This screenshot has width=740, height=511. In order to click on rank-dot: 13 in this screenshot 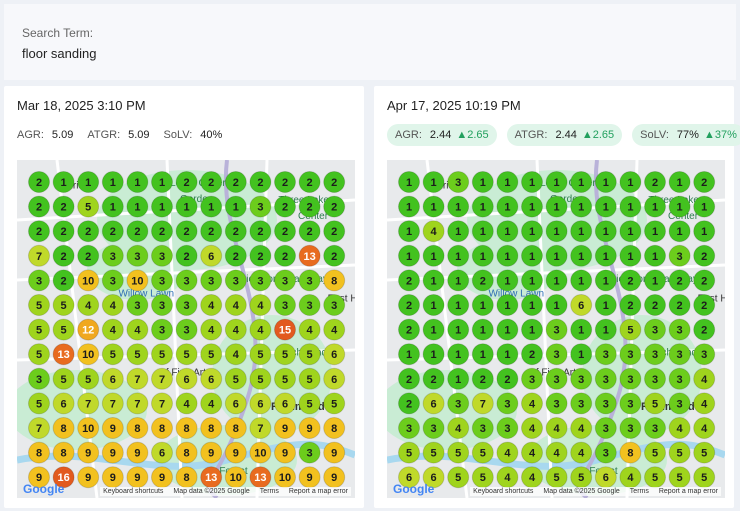, I will do `click(309, 255)`.